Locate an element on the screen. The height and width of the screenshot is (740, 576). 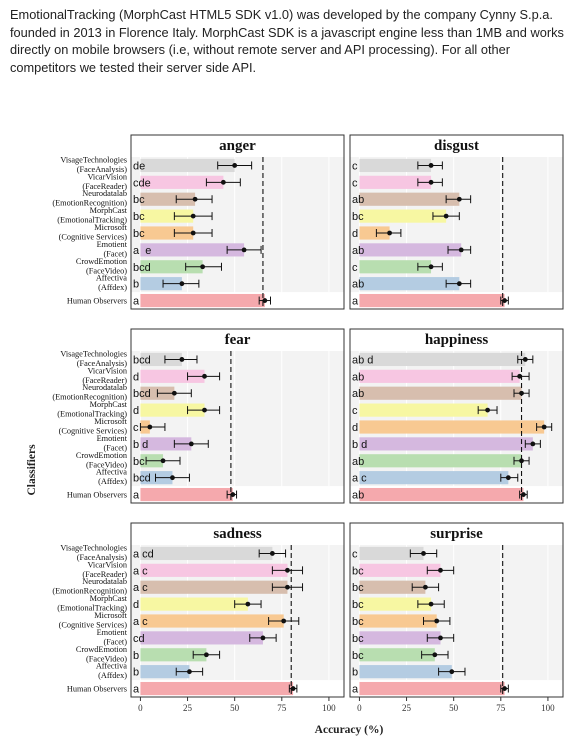
classifier-label: Affectiva is located at coordinates (111, 472).